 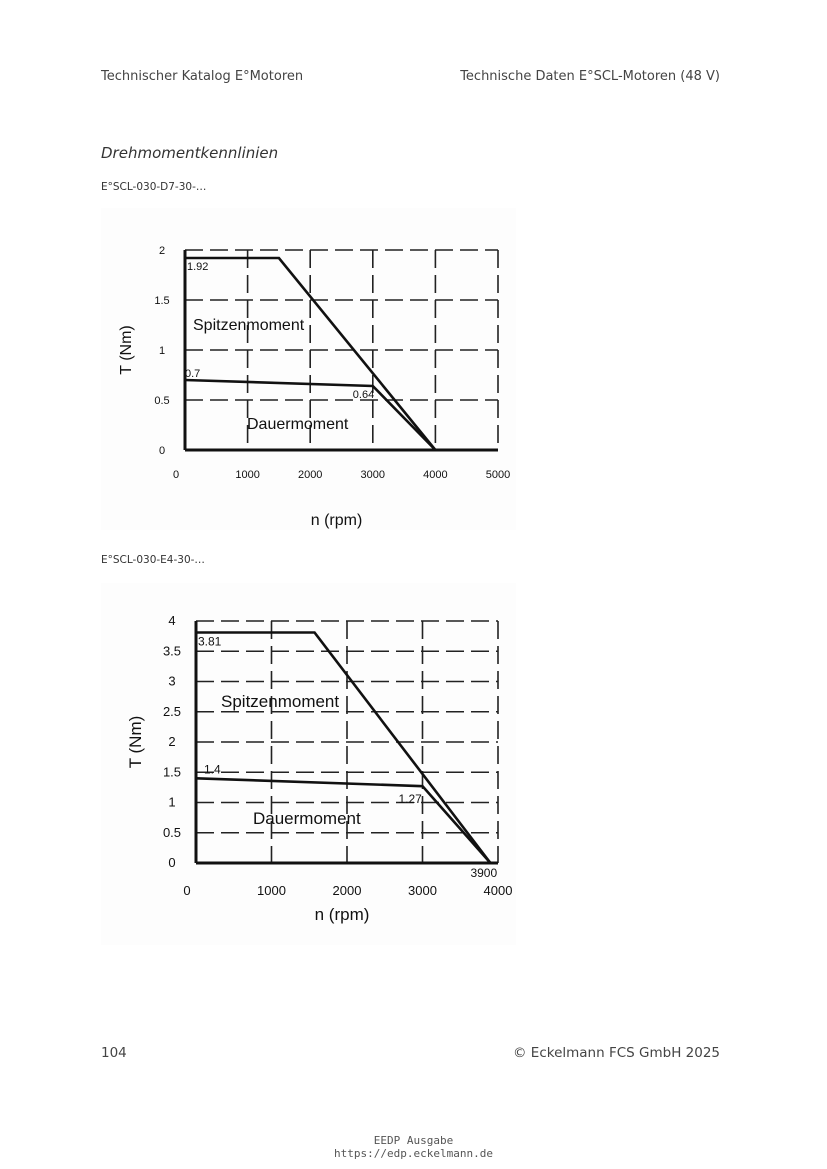 What do you see at coordinates (616, 1053) in the screenshot?
I see `copyright: © Eckelmann FCS GmbH 2025` at bounding box center [616, 1053].